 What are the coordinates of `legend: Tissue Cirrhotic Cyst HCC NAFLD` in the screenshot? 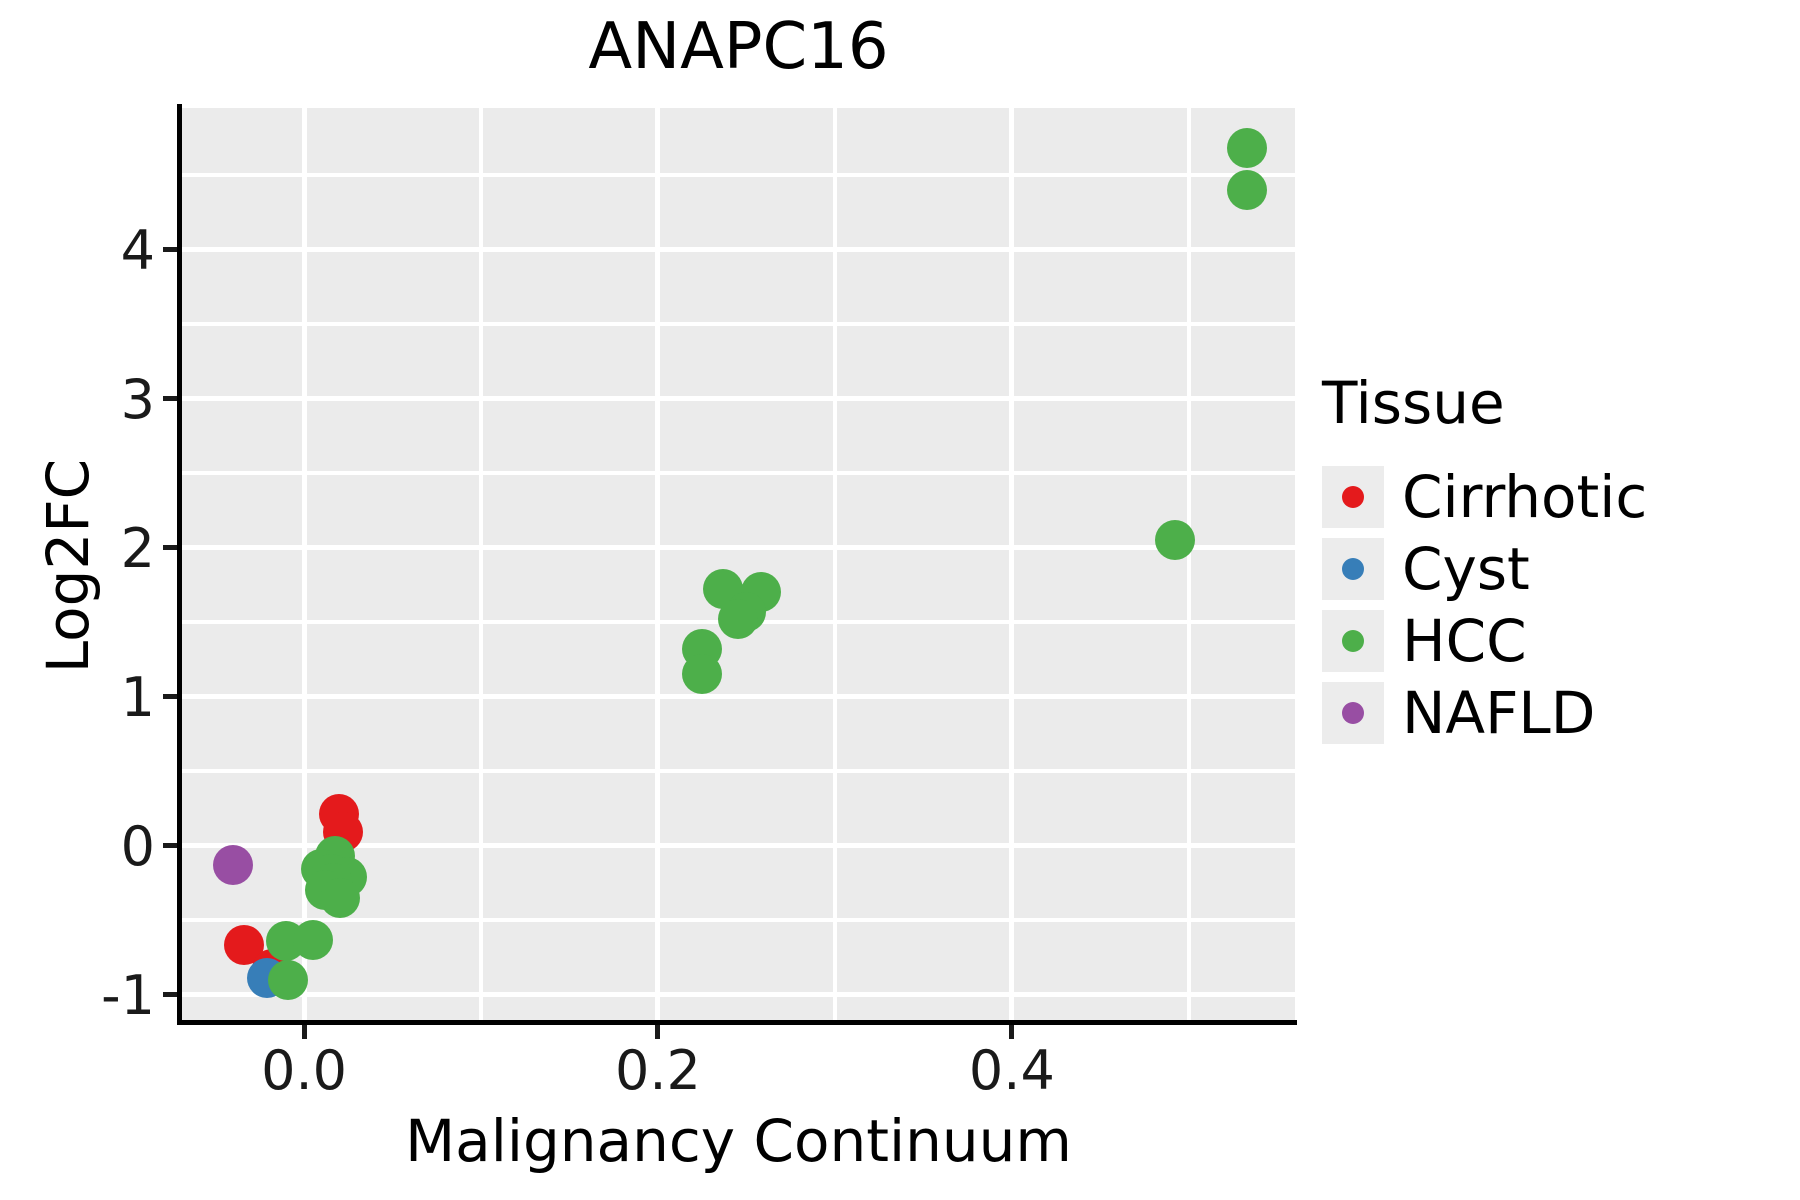 It's located at (1485, 561).